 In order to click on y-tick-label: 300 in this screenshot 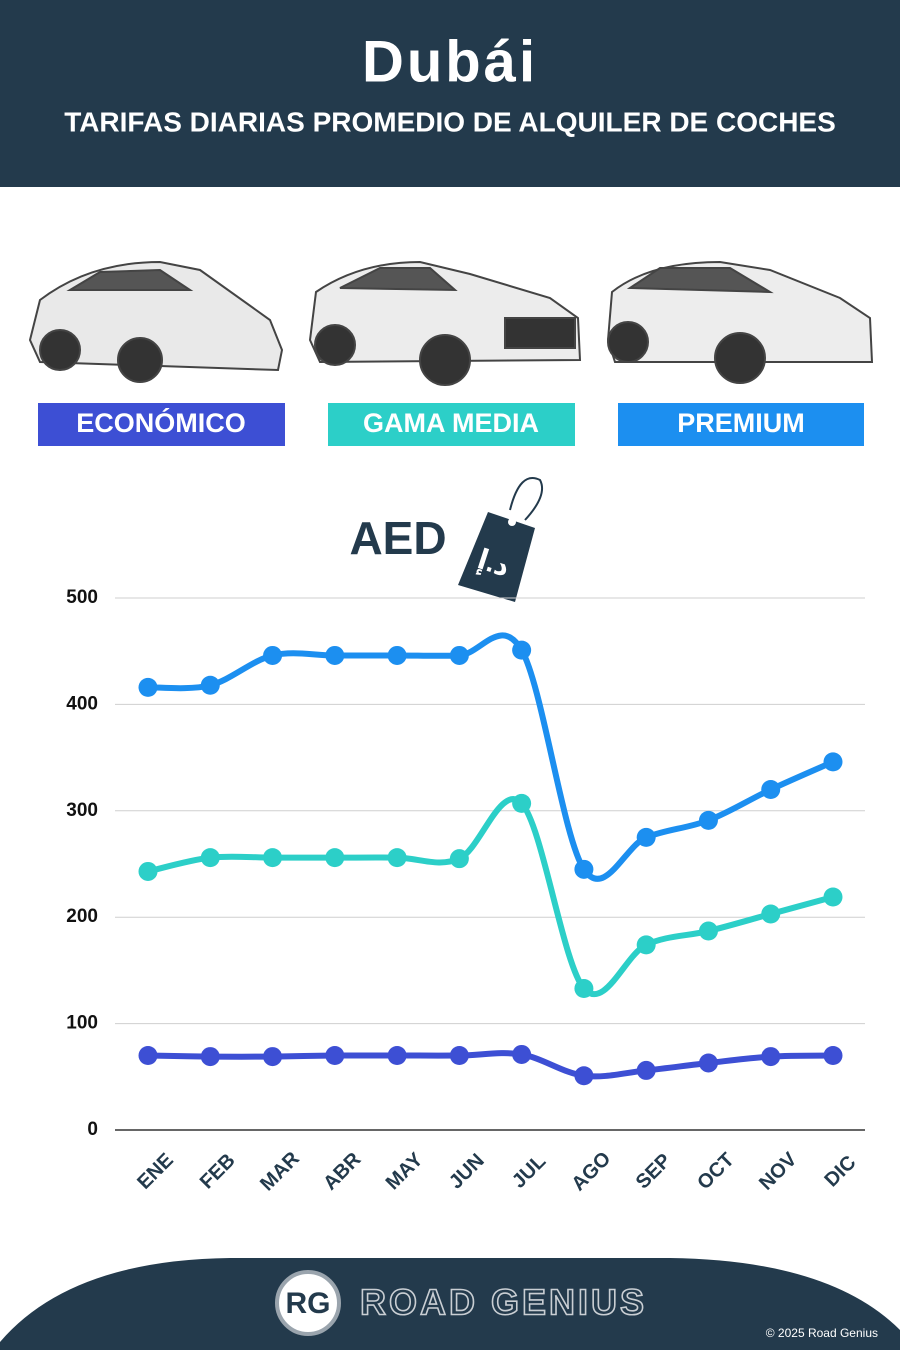, I will do `click(82, 810)`.